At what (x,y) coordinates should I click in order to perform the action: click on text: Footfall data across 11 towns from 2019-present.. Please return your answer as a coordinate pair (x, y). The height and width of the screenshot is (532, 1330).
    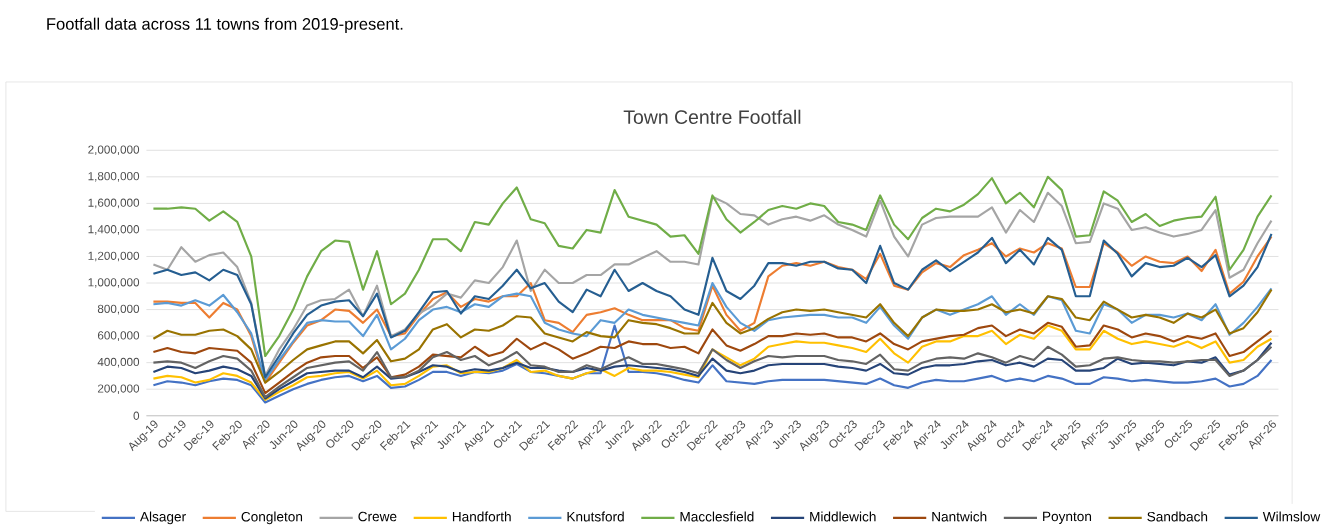
    Looking at the image, I should click on (225, 25).